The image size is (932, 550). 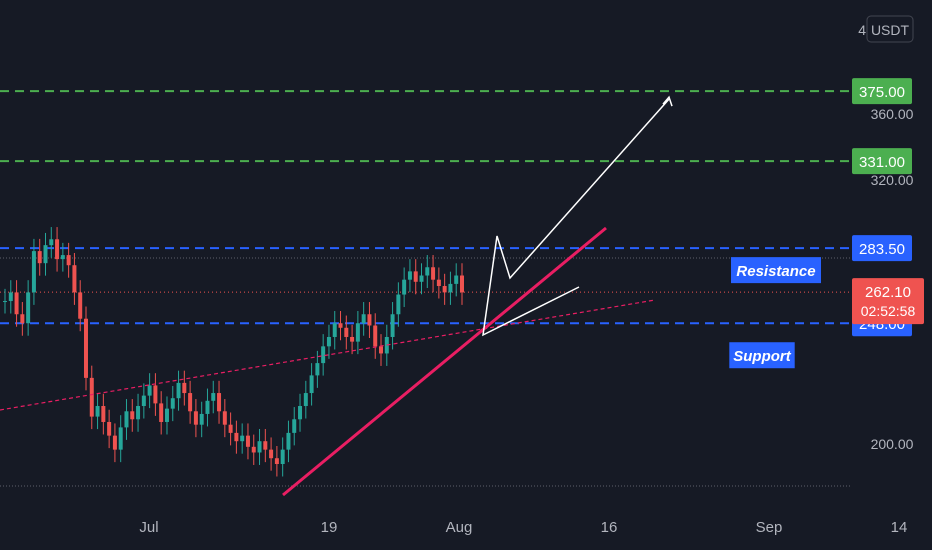 What do you see at coordinates (148, 527) in the screenshot?
I see `time-axis-label: Jul` at bounding box center [148, 527].